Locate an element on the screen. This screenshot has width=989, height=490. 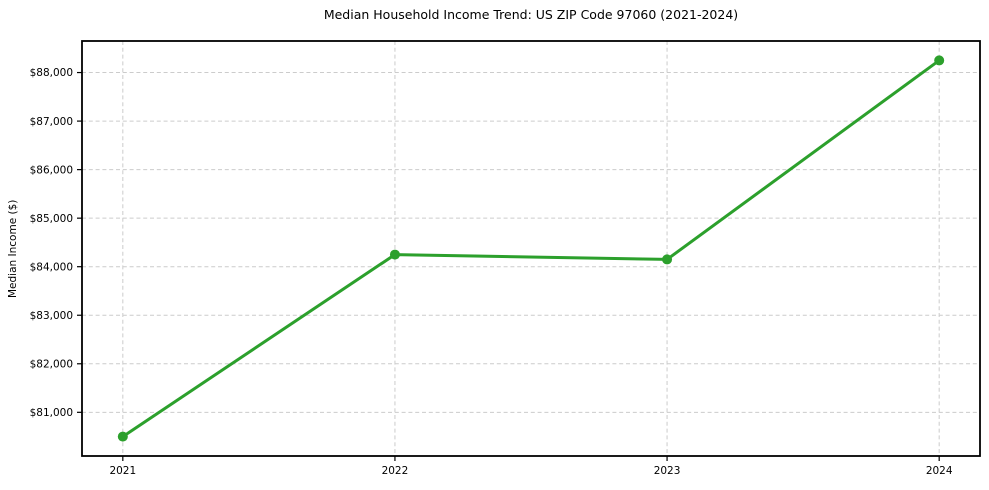
y-tick-label: $81,000 is located at coordinates (51, 413).